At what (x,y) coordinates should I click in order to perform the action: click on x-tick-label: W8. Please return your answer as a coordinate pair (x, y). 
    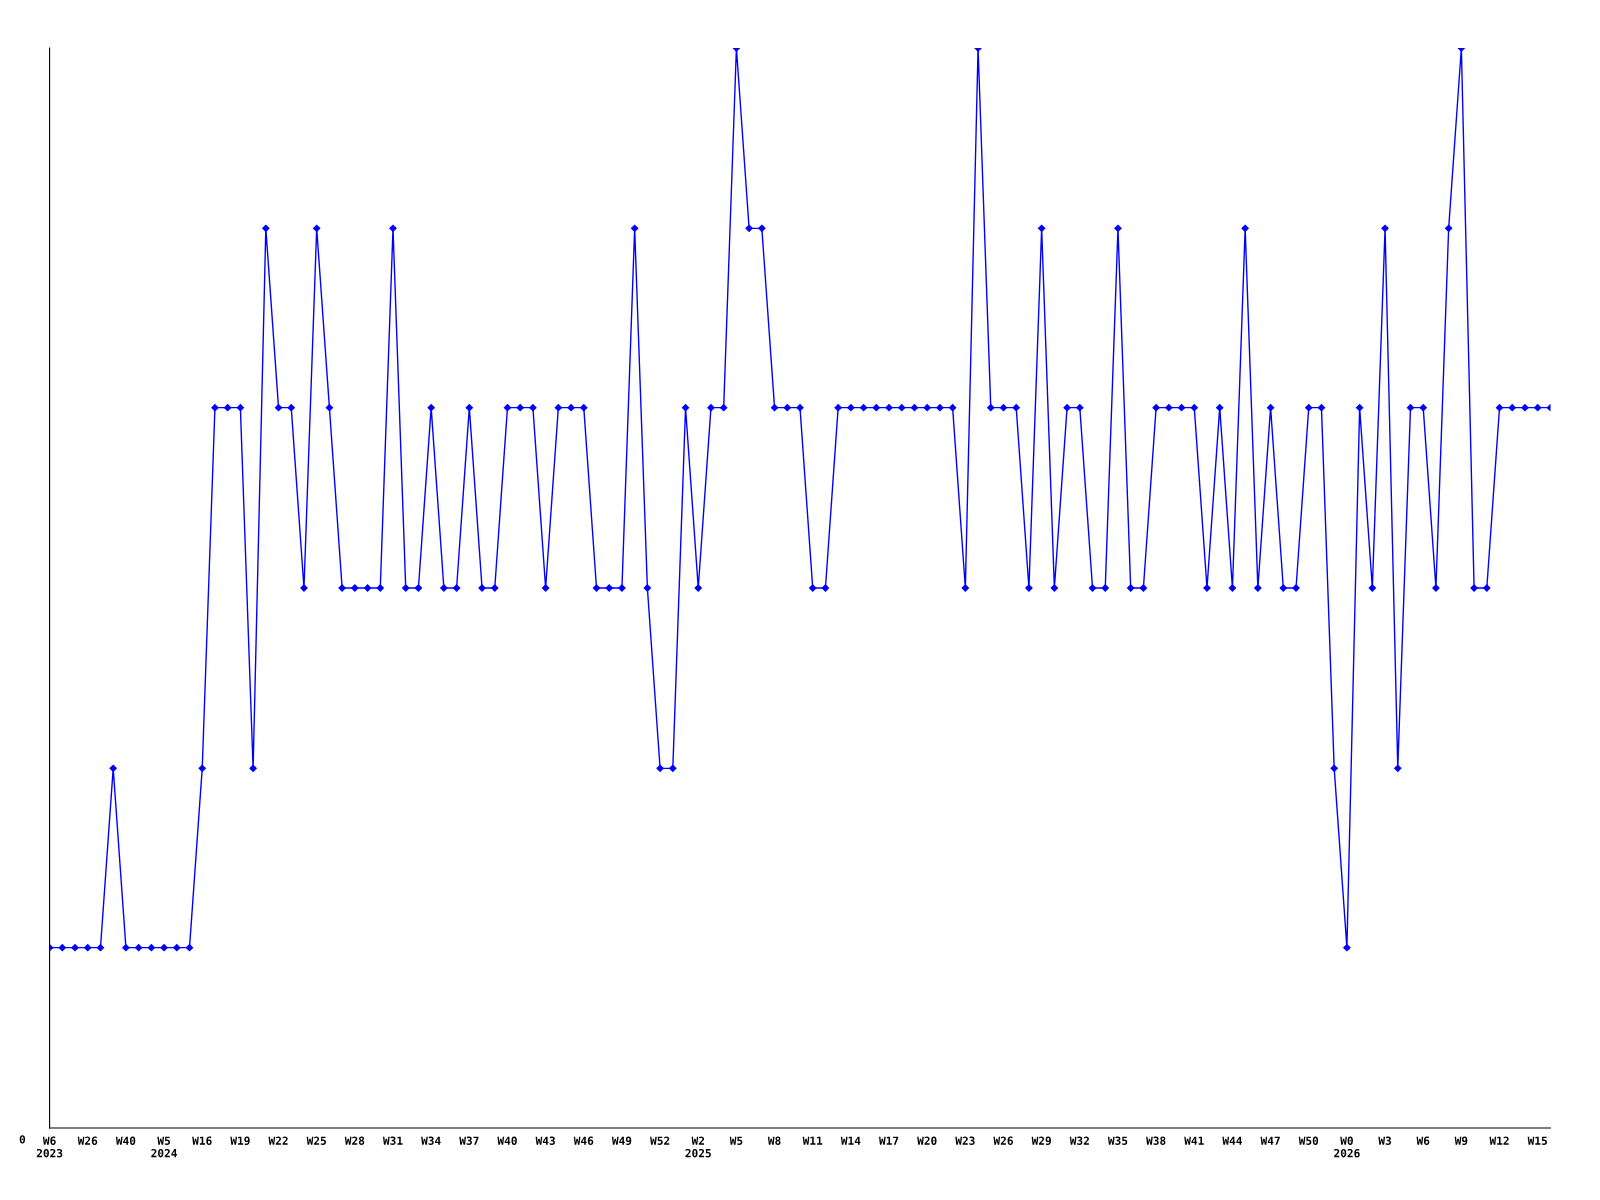
    Looking at the image, I should click on (774, 1140).